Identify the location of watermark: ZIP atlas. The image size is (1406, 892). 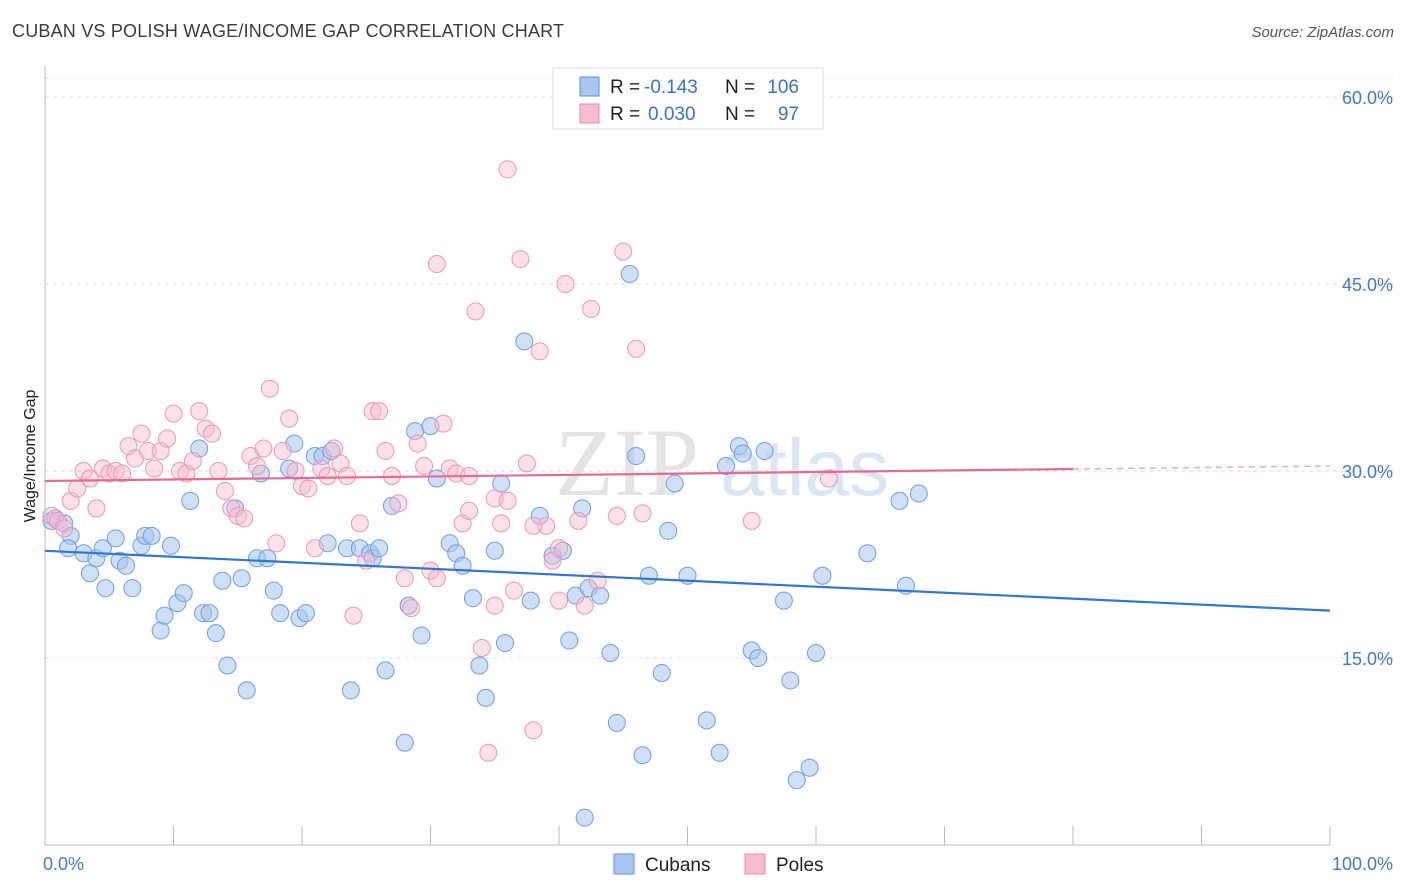
(722, 462).